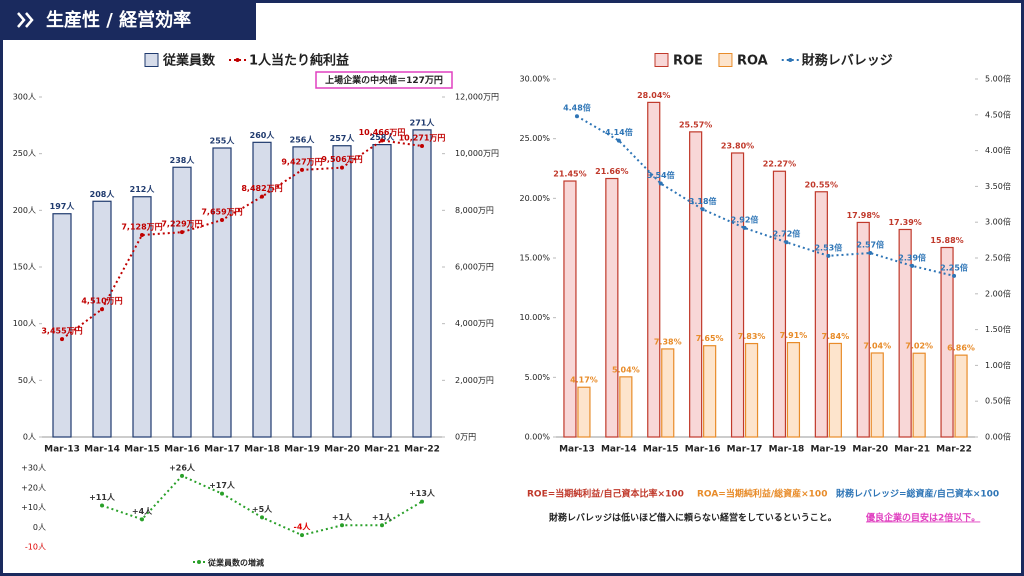 The width and height of the screenshot is (1024, 576). I want to click on tick-label: 3.50倍, so click(998, 186).